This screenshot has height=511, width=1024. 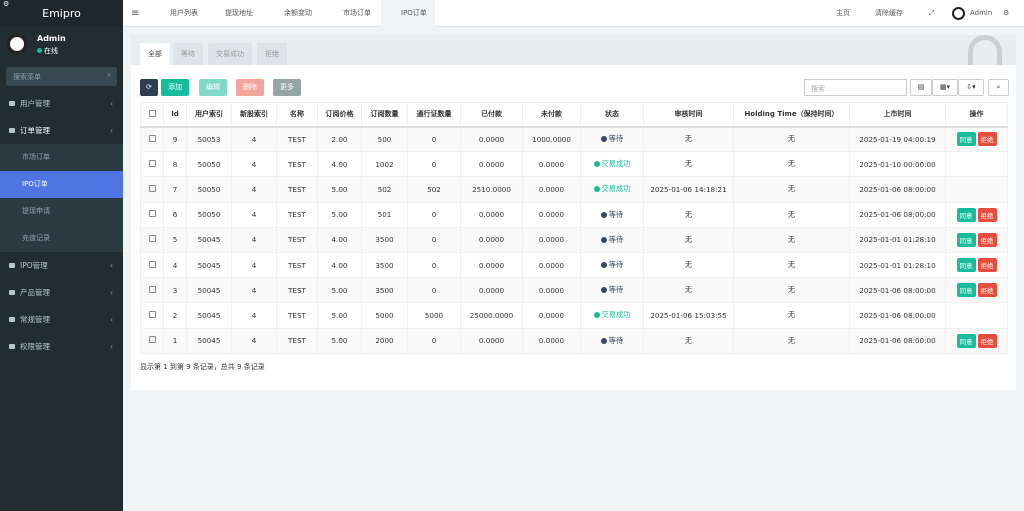 What do you see at coordinates (175, 115) in the screenshot?
I see `column-header: Id` at bounding box center [175, 115].